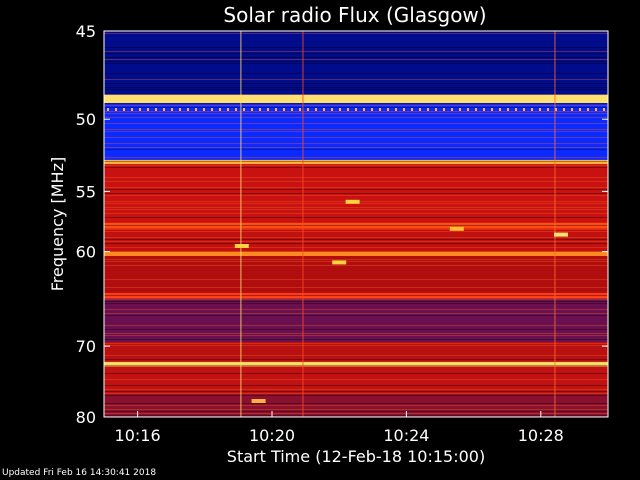 This screenshot has width=640, height=480. Describe the element at coordinates (86, 346) in the screenshot. I see `y-tick-label: 70` at that location.